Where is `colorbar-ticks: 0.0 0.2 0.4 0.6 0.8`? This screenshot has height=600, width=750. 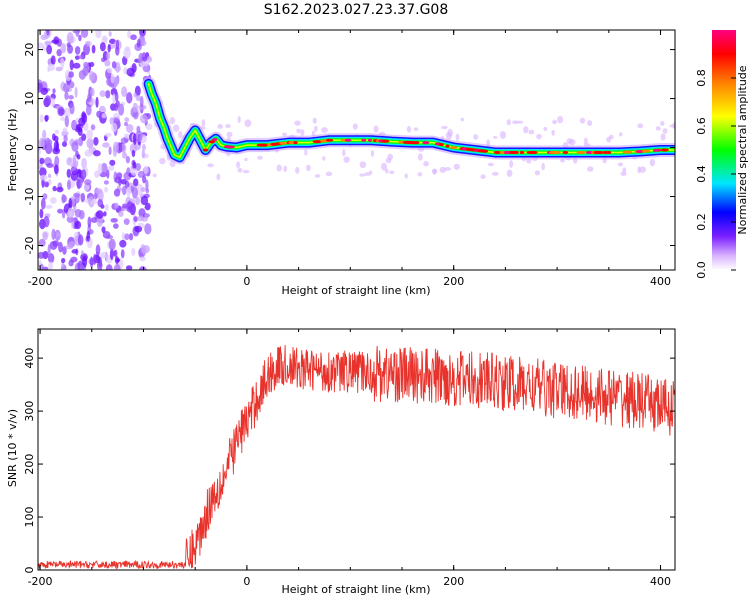
colorbar-ticks: 0.0 0.2 0.4 0.6 0.8 is located at coordinates (715, 174).